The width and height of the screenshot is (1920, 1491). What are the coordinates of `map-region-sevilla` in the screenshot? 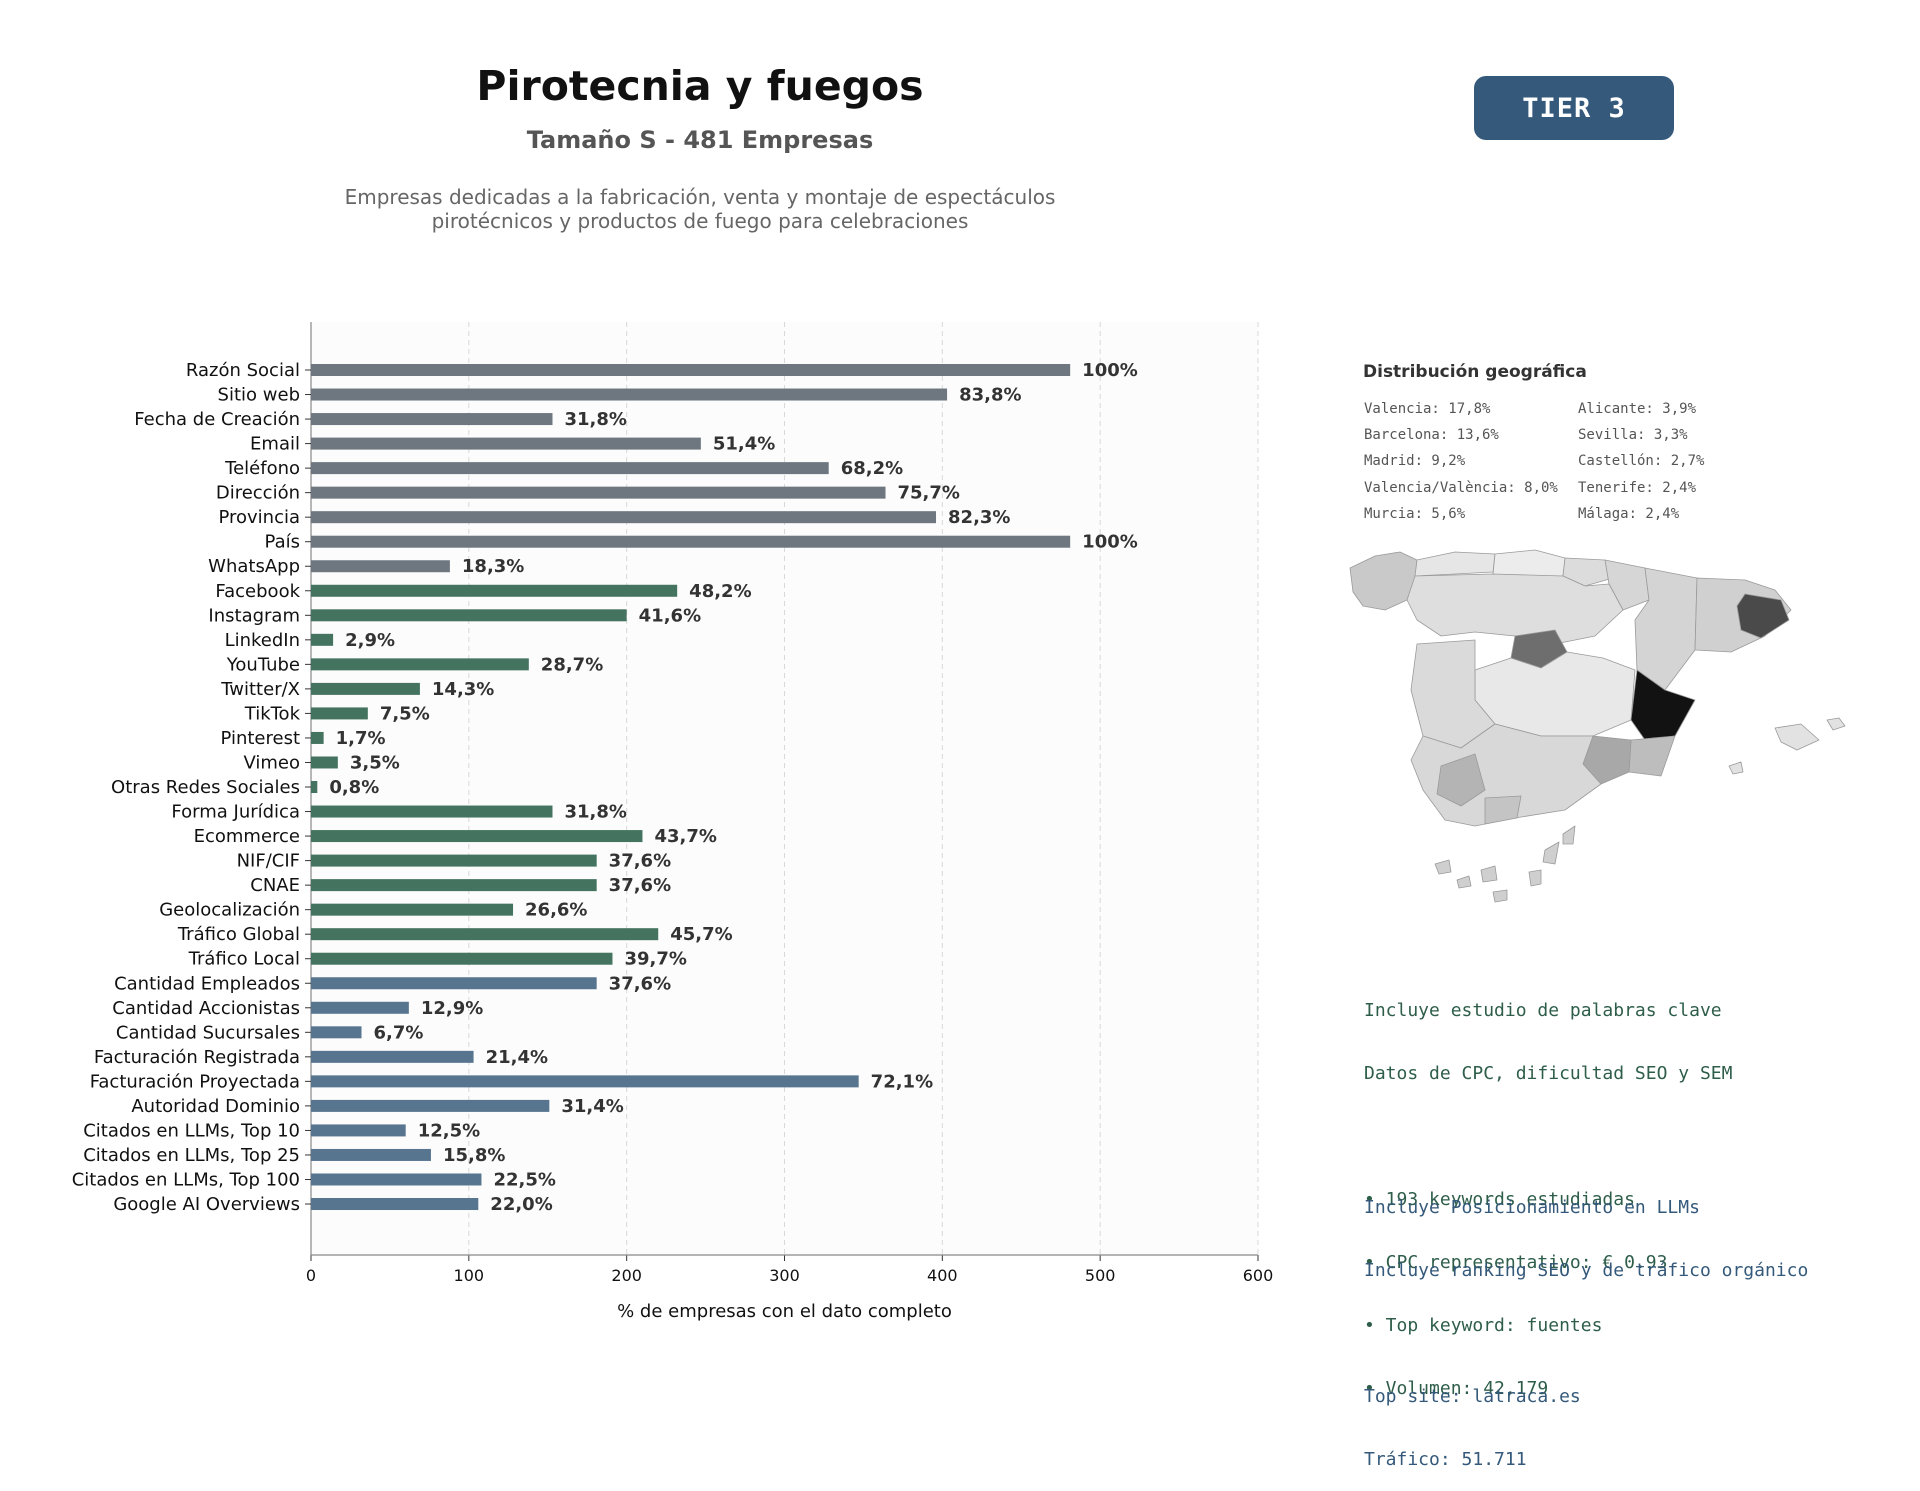 It's located at (1461, 780).